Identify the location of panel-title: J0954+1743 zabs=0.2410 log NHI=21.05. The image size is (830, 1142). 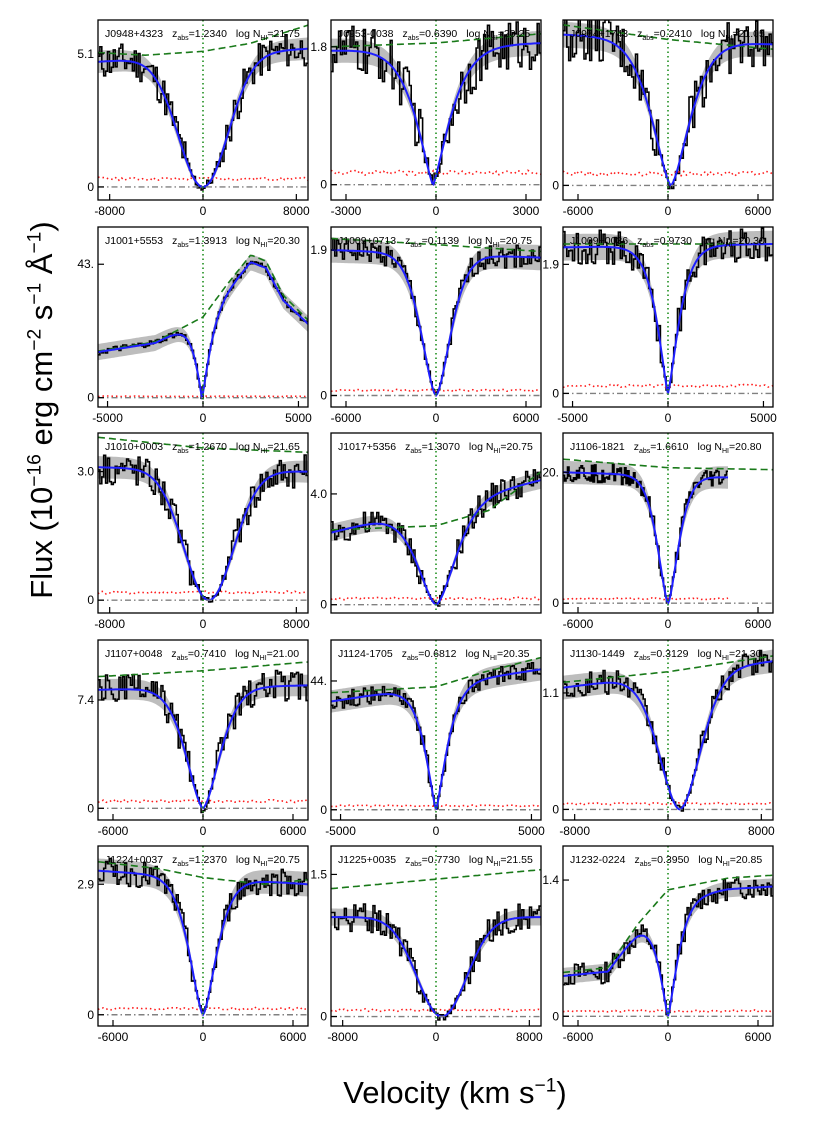
(667, 35).